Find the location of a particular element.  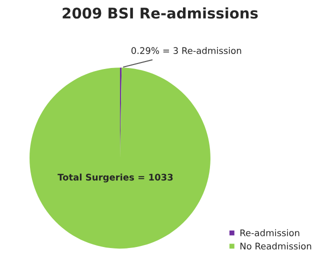

legend-label: Re-admission is located at coordinates (270, 232).